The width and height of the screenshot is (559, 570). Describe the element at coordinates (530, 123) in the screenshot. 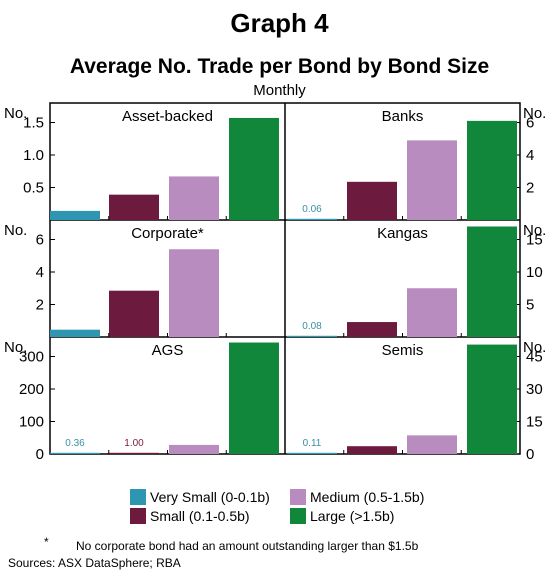

I see `y-tick-label-banks: 6` at that location.